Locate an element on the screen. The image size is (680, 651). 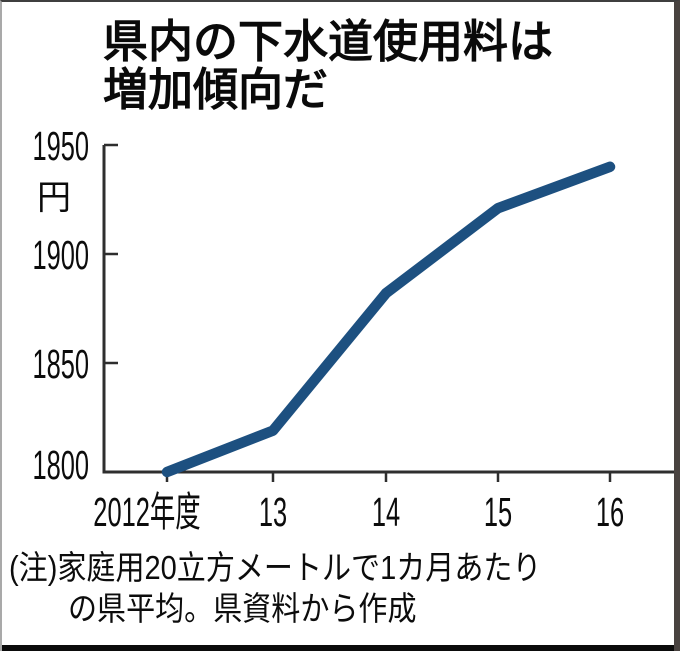
y-tick-label-1900: 1900 is located at coordinates (60, 255).